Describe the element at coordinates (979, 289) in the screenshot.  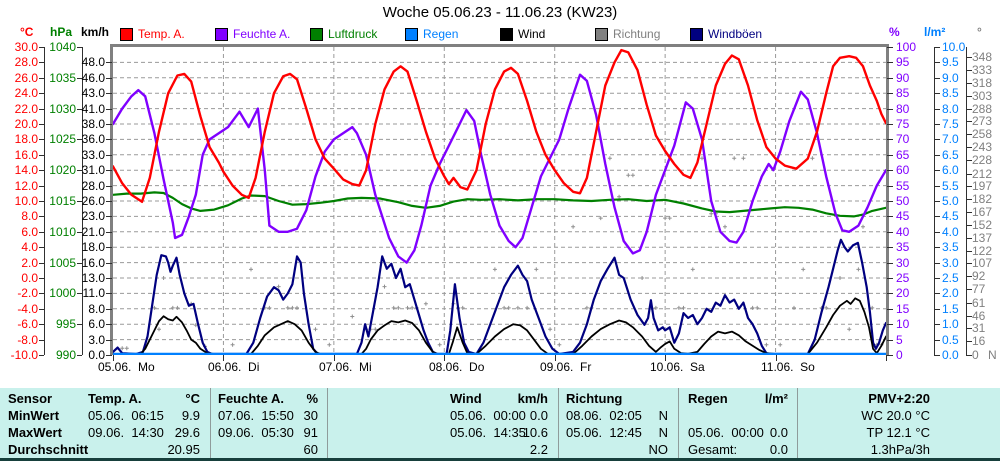
I see `axis-tick-label: 77` at that location.